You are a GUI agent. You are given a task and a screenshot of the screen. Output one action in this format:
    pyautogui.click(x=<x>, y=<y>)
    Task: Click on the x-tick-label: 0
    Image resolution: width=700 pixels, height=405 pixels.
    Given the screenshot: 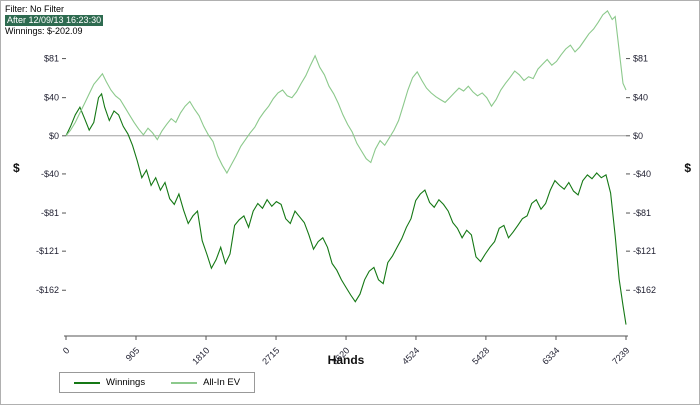 What is the action you would take?
    pyautogui.click(x=66, y=350)
    